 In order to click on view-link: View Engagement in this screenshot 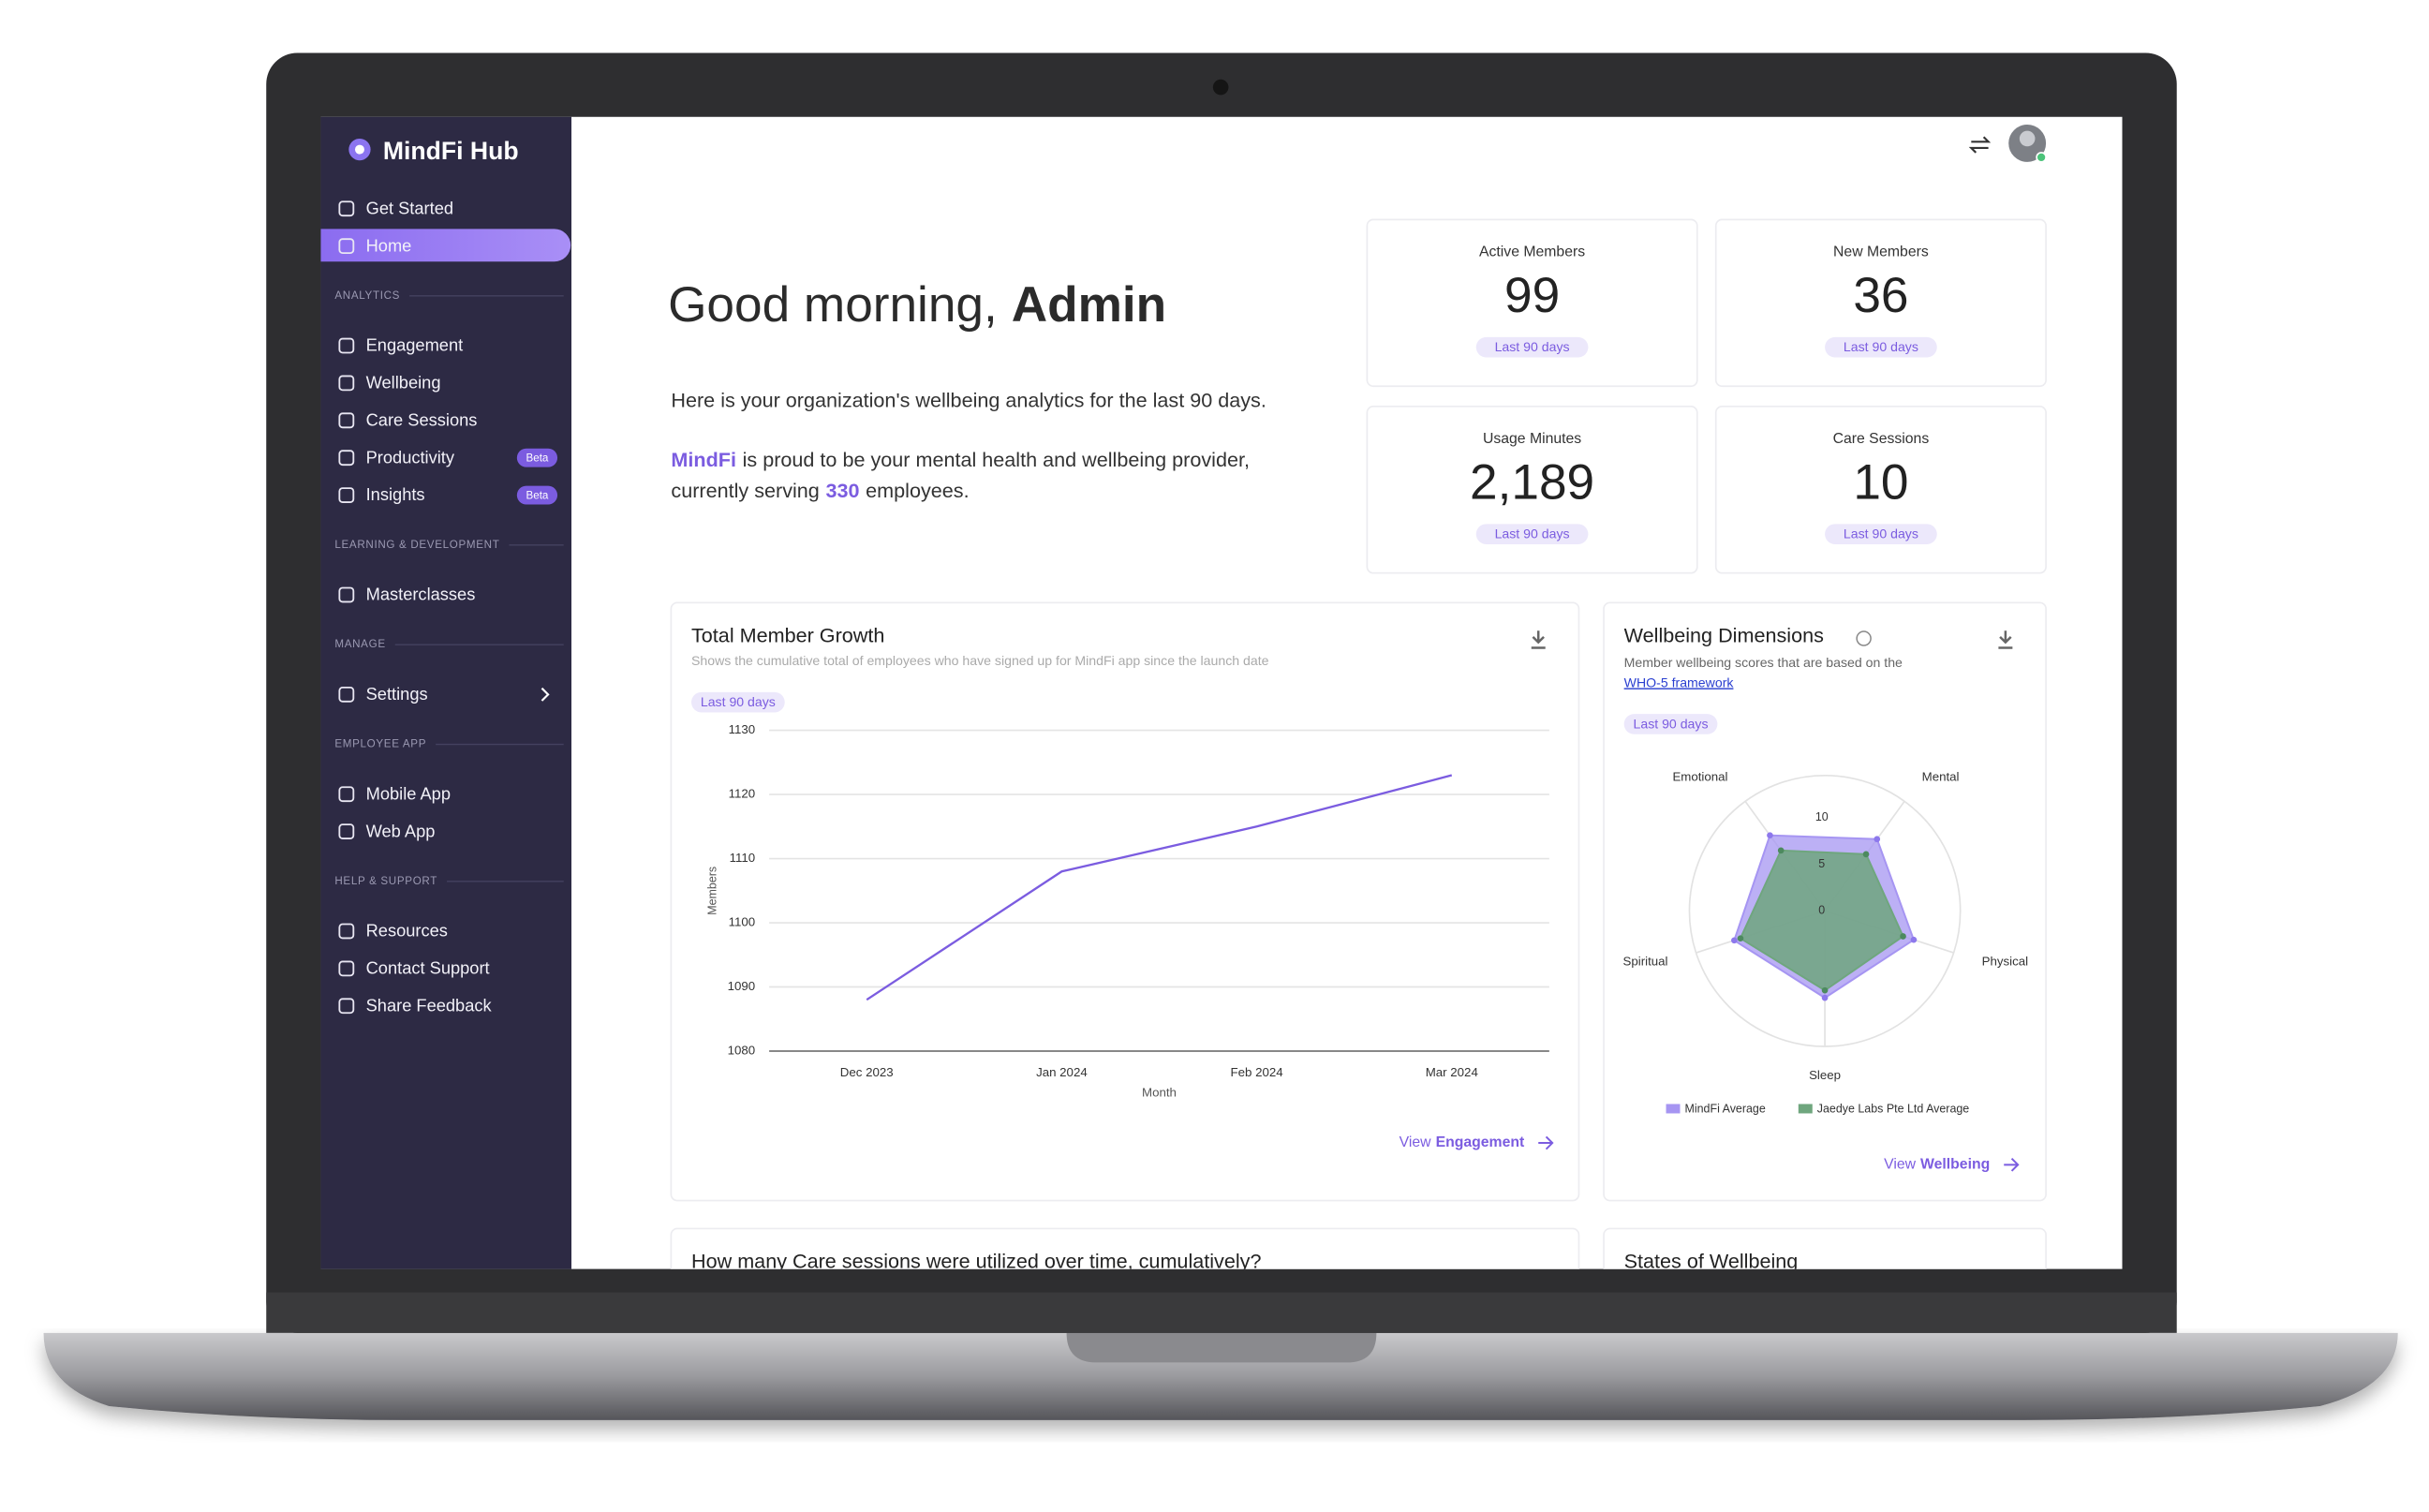, I will do `click(1462, 1142)`.